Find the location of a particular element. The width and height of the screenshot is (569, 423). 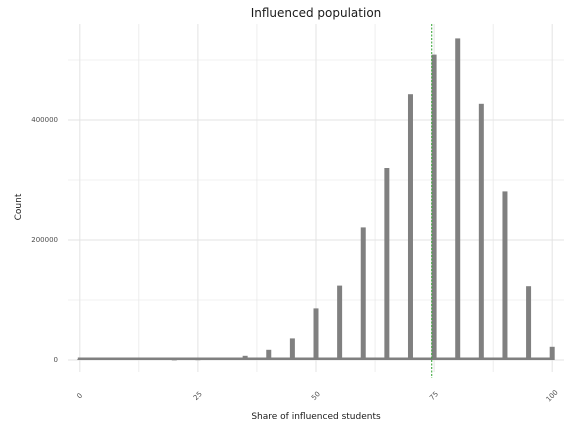

chart-title: Influenced population is located at coordinates (316, 13).